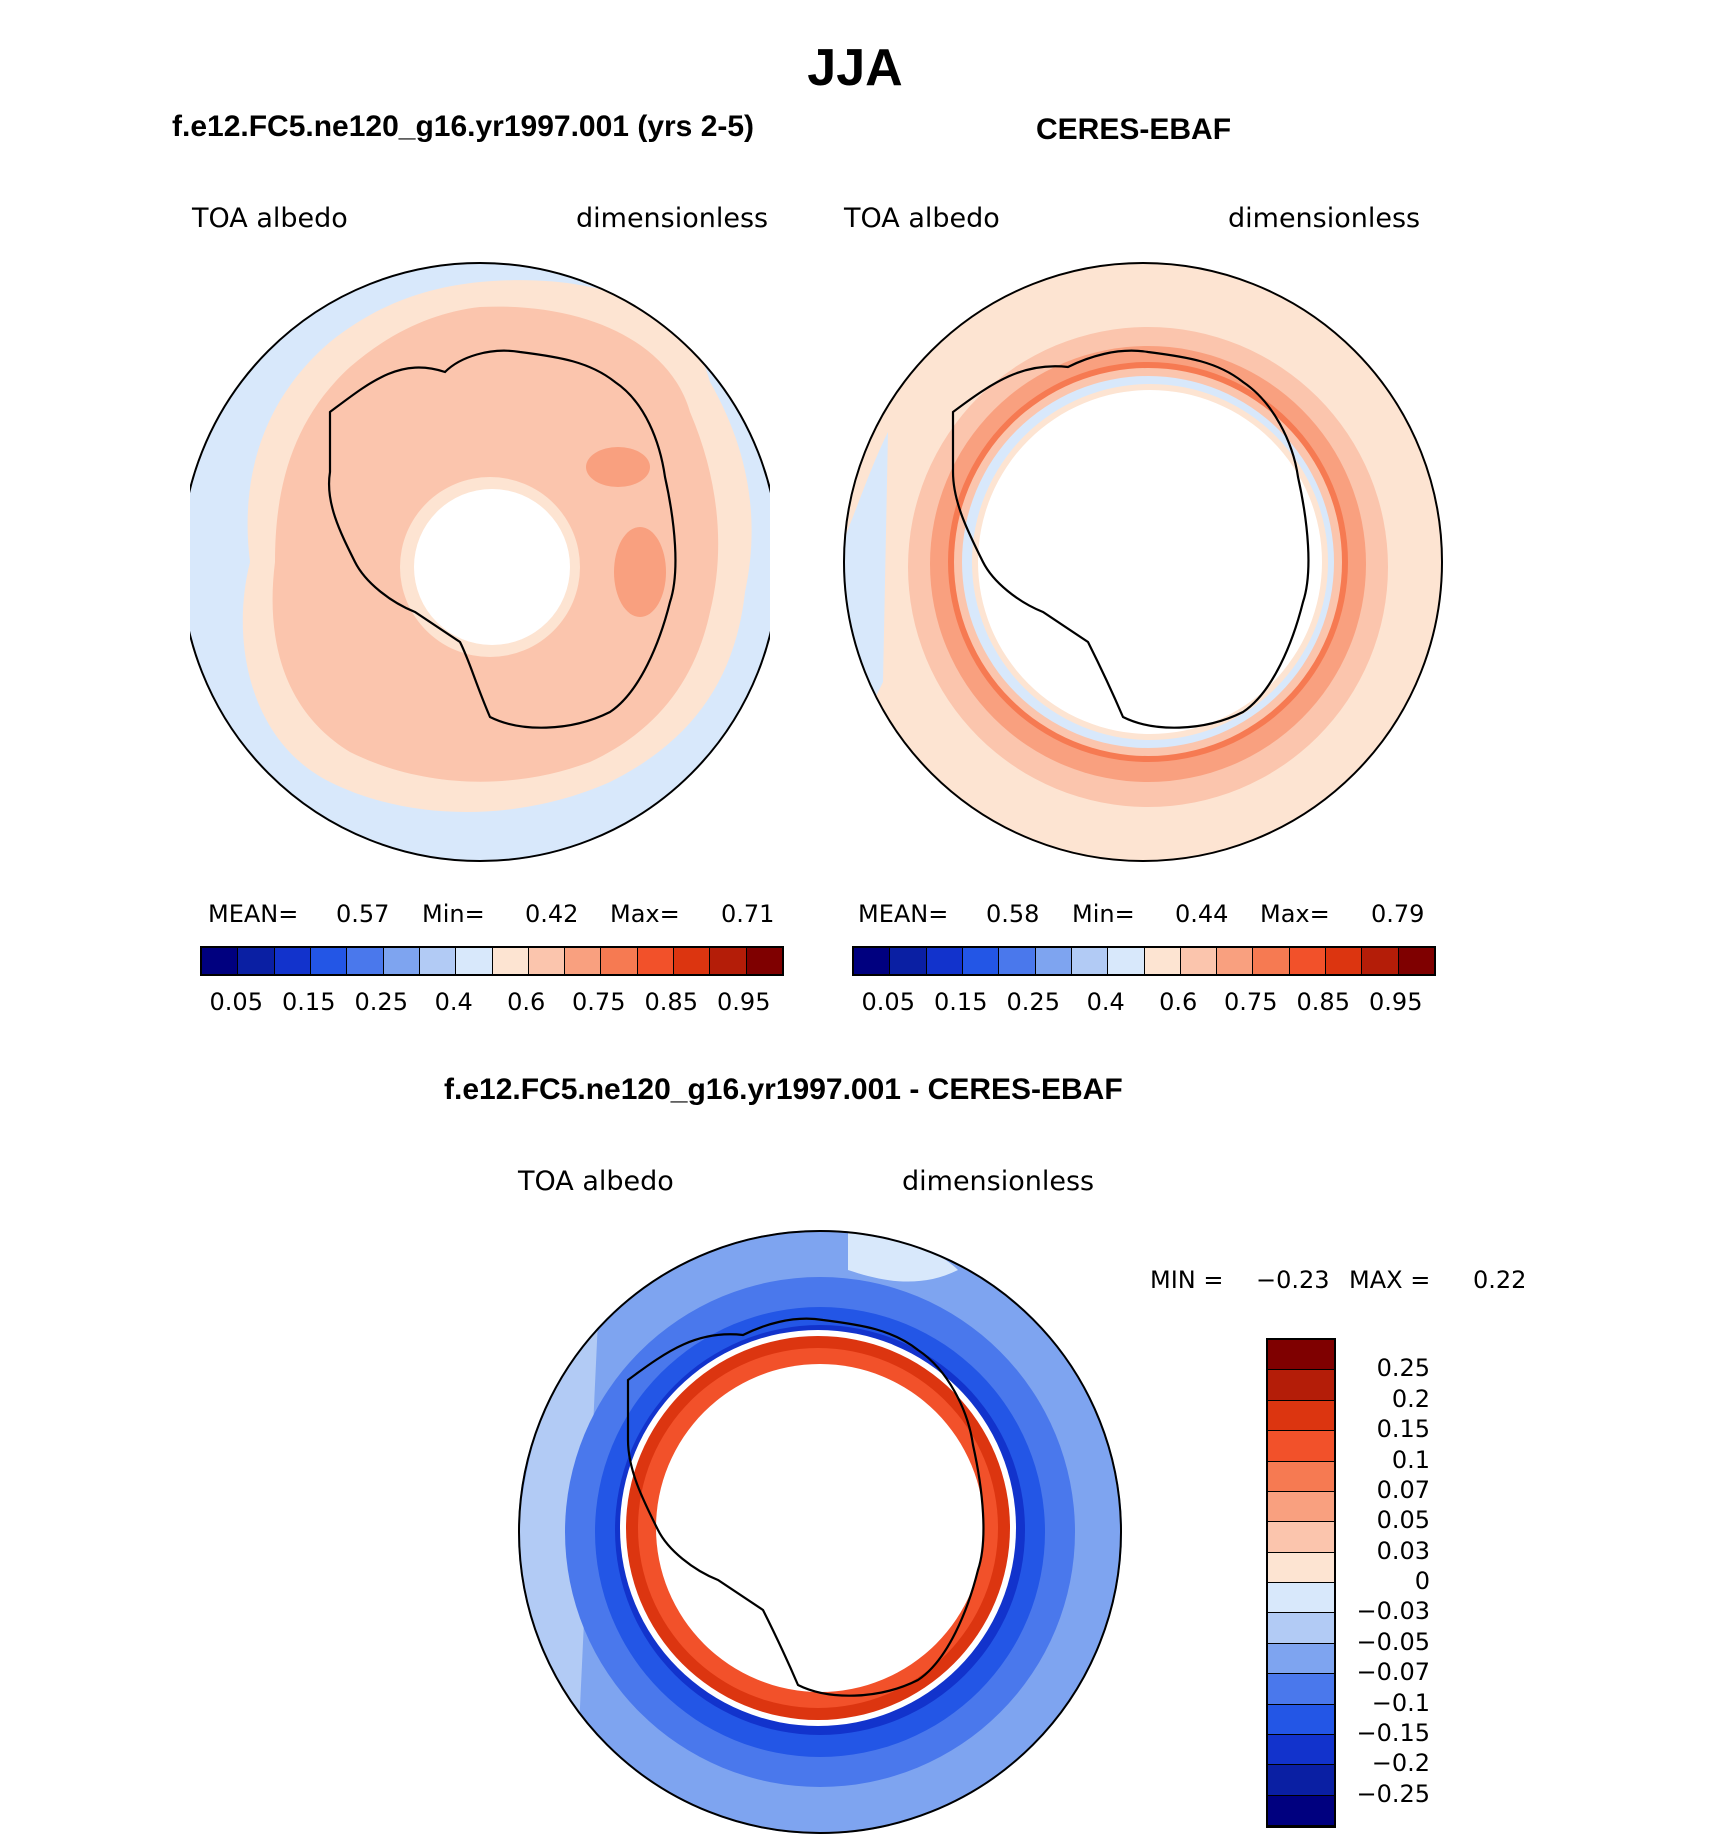  What do you see at coordinates (1500, 1280) in the screenshot?
I see `diff-max-value: 0.22` at bounding box center [1500, 1280].